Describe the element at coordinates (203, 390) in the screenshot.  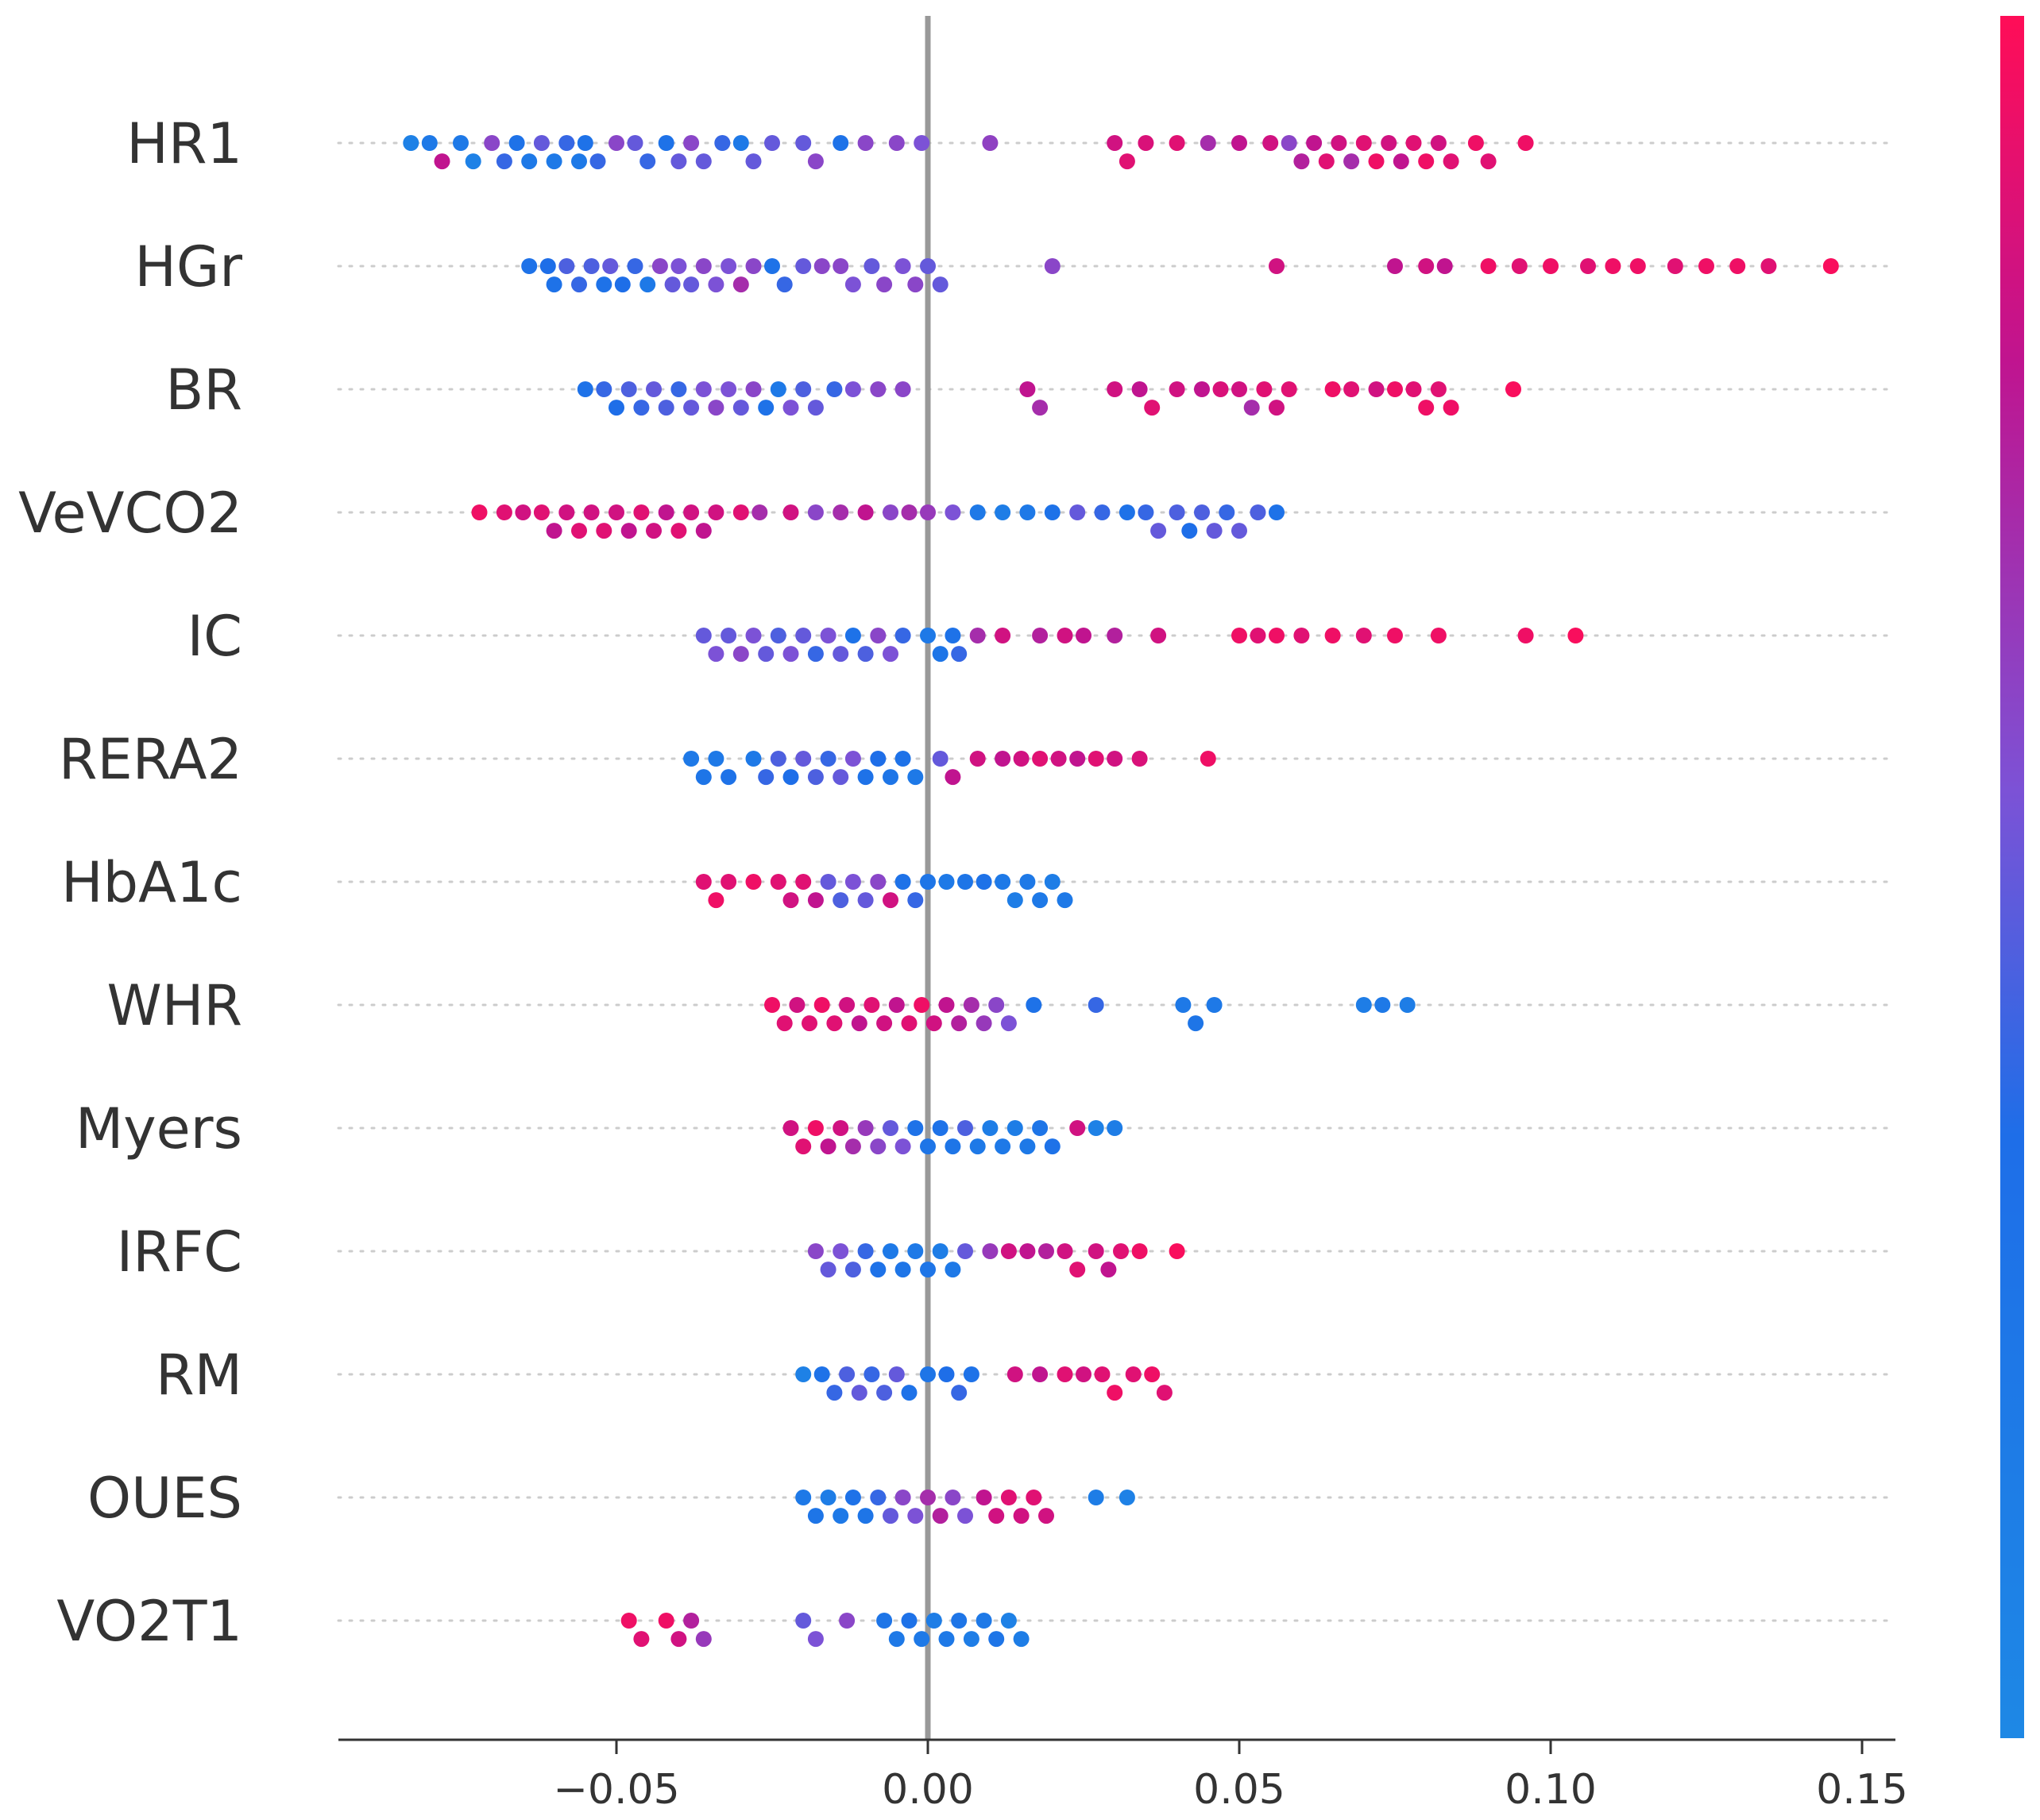
I see `feature-label-br: BR` at that location.